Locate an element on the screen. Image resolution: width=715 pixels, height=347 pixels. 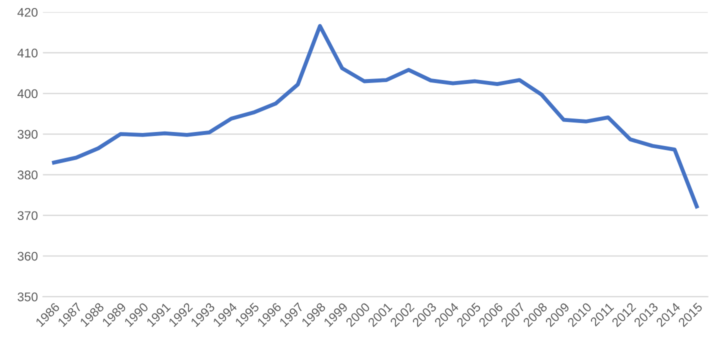
y-tick-label: 420 is located at coordinates (27, 12).